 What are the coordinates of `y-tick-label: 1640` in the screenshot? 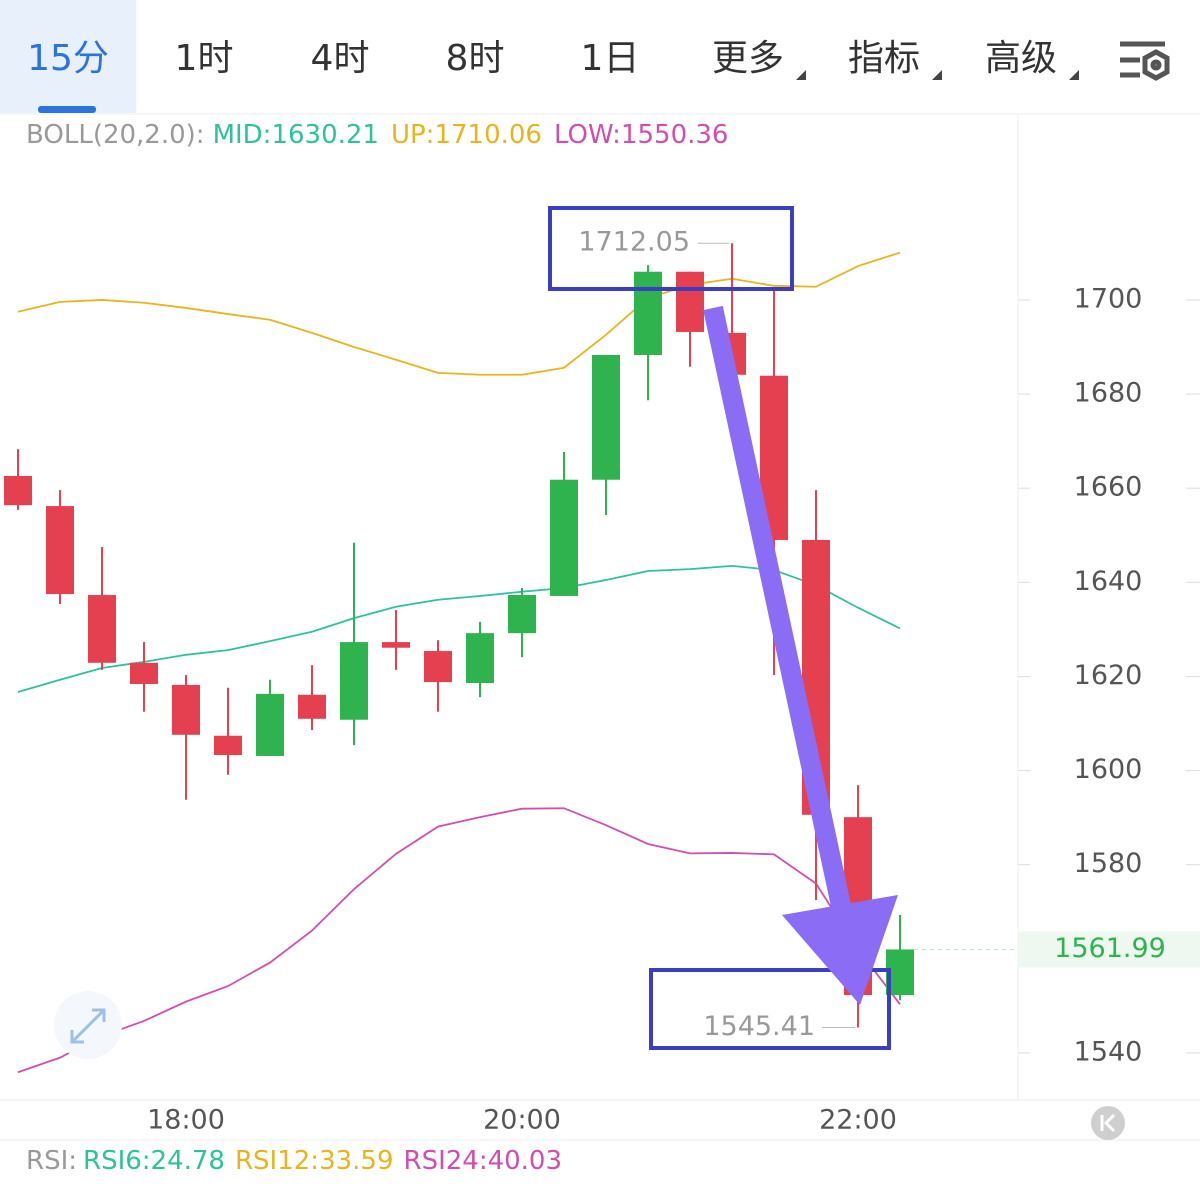 It's located at (1108, 581).